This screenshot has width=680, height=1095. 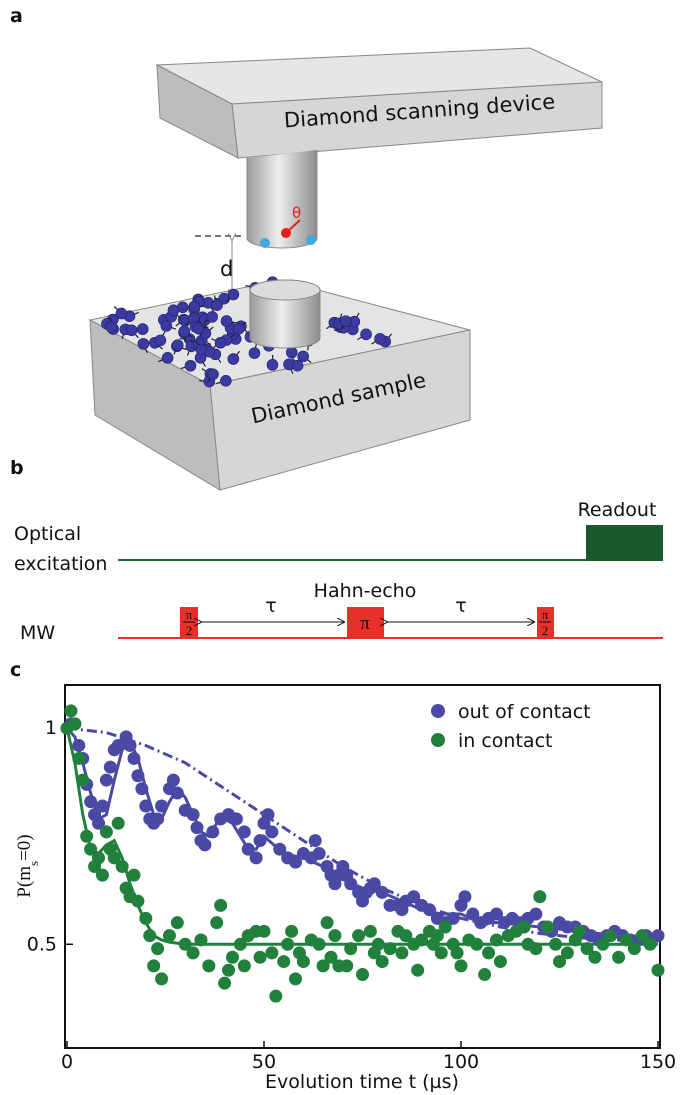 What do you see at coordinates (438, 740) in the screenshot?
I see `legend-marker` at bounding box center [438, 740].